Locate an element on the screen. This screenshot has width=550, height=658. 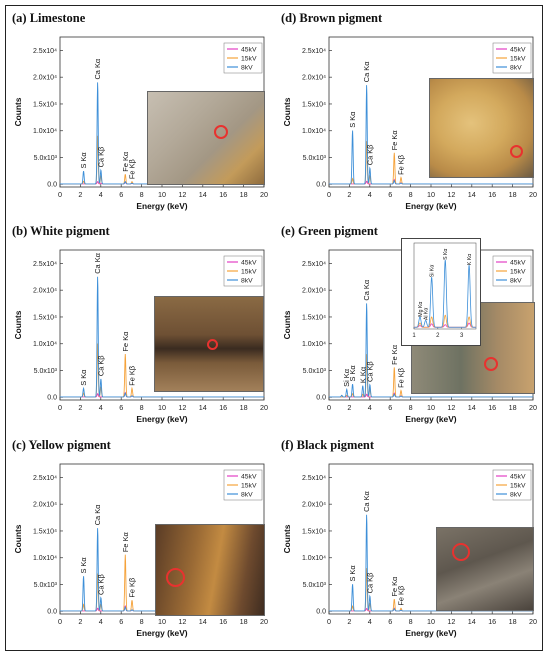
inset-x-tick-label: 2 is located at coordinates (438, 336).